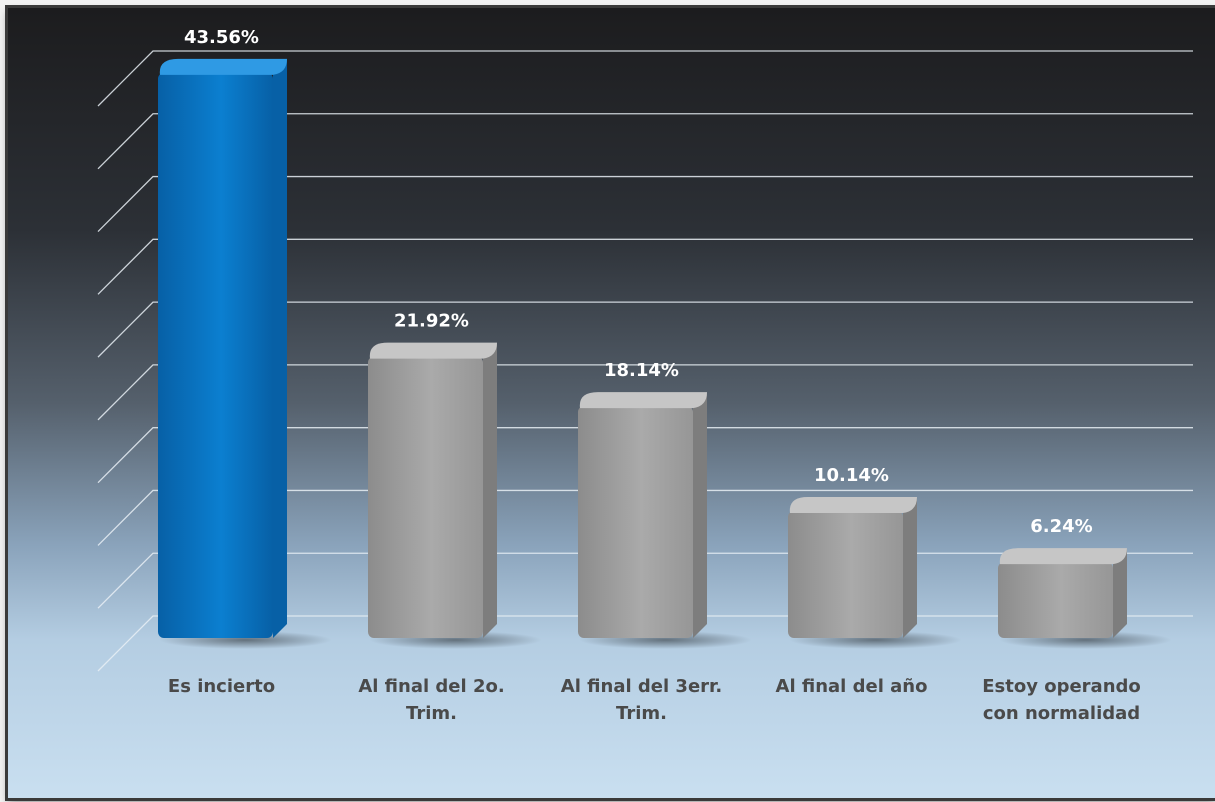  I want to click on category-label: Estoy operando con normalidad, so click(1061, 700).